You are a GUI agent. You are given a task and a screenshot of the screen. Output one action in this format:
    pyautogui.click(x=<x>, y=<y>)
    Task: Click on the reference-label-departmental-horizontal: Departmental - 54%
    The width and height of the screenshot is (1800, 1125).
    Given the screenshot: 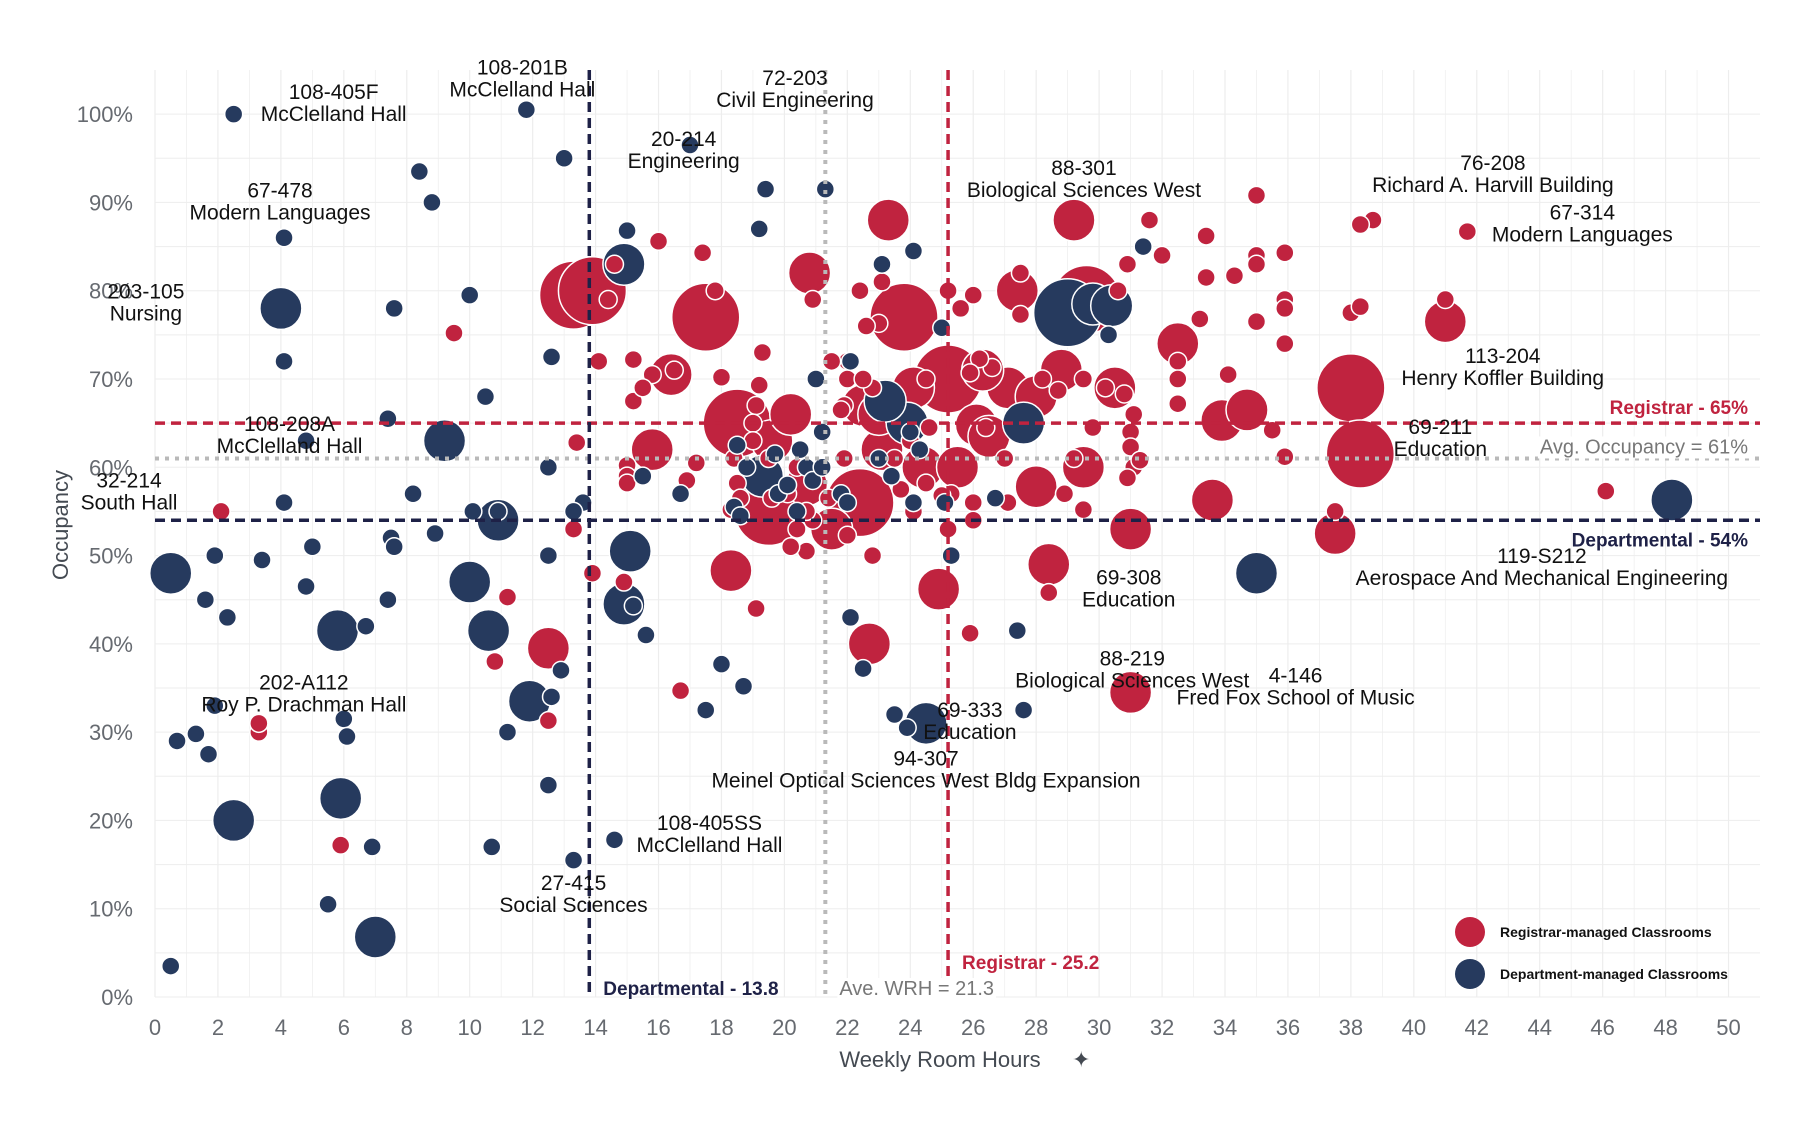 What is the action you would take?
    pyautogui.click(x=1660, y=540)
    